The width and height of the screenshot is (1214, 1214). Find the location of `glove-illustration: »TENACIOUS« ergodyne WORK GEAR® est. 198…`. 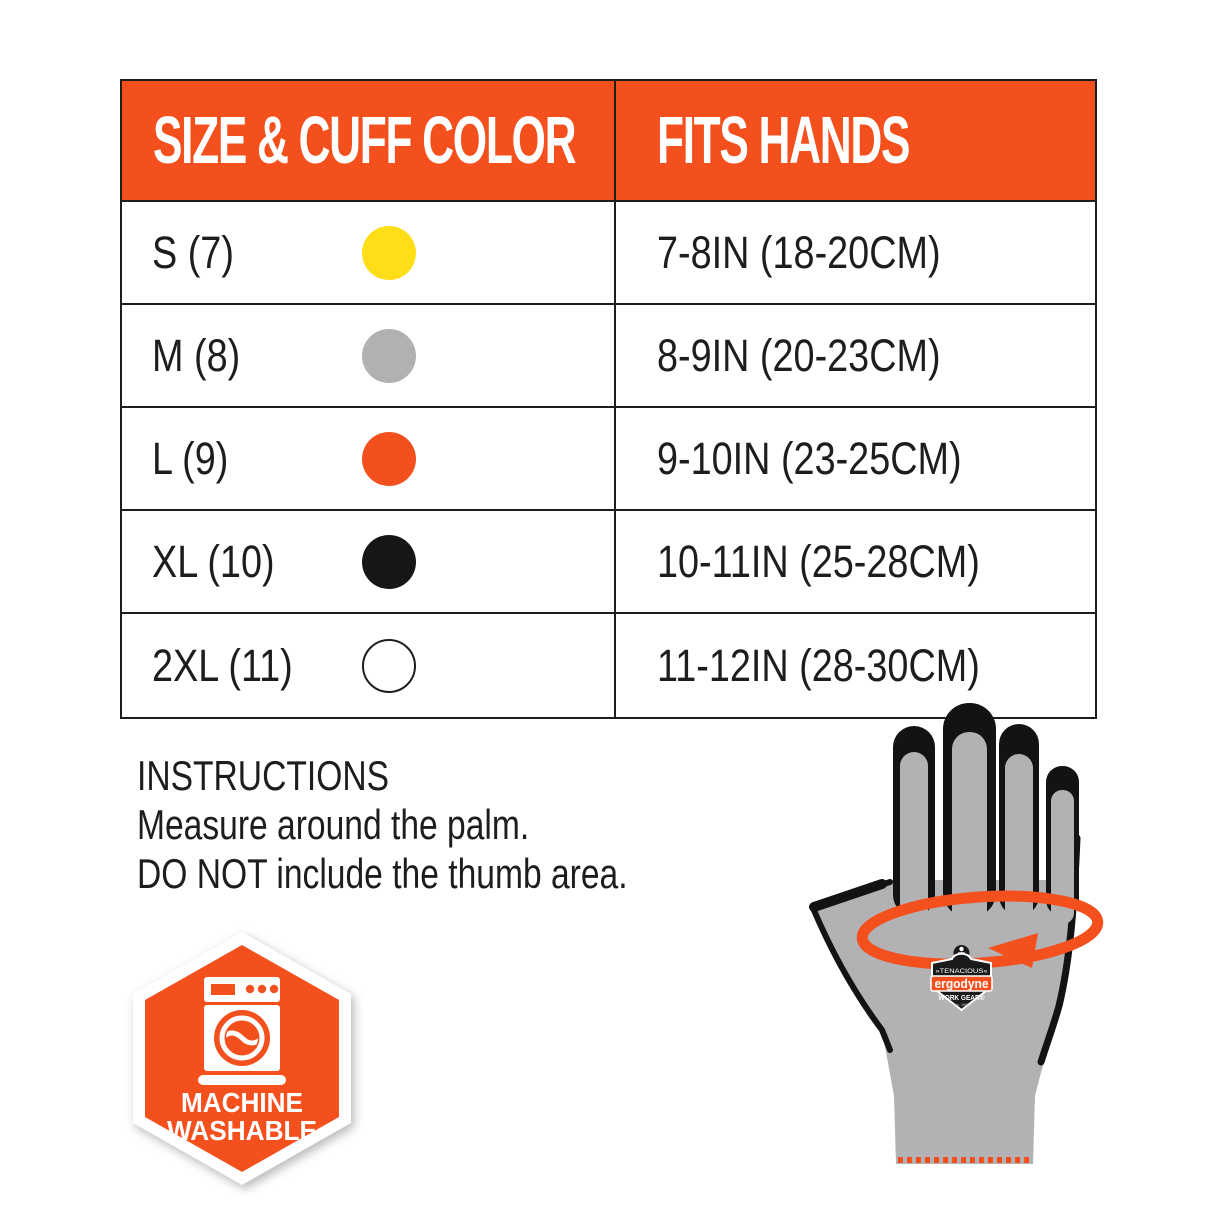

glove-illustration: »TENACIOUS« ergodyne WORK GEAR® est. 198… is located at coordinates (956, 933).